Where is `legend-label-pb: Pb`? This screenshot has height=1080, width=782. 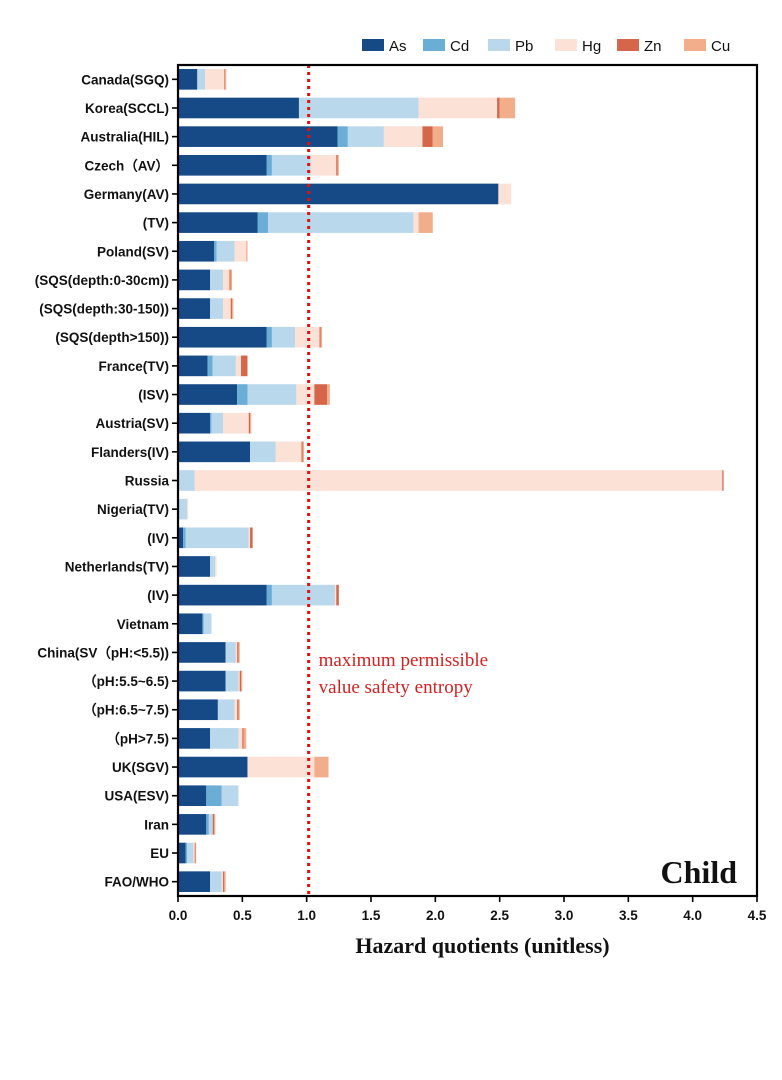
legend-label-pb: Pb is located at coordinates (524, 46).